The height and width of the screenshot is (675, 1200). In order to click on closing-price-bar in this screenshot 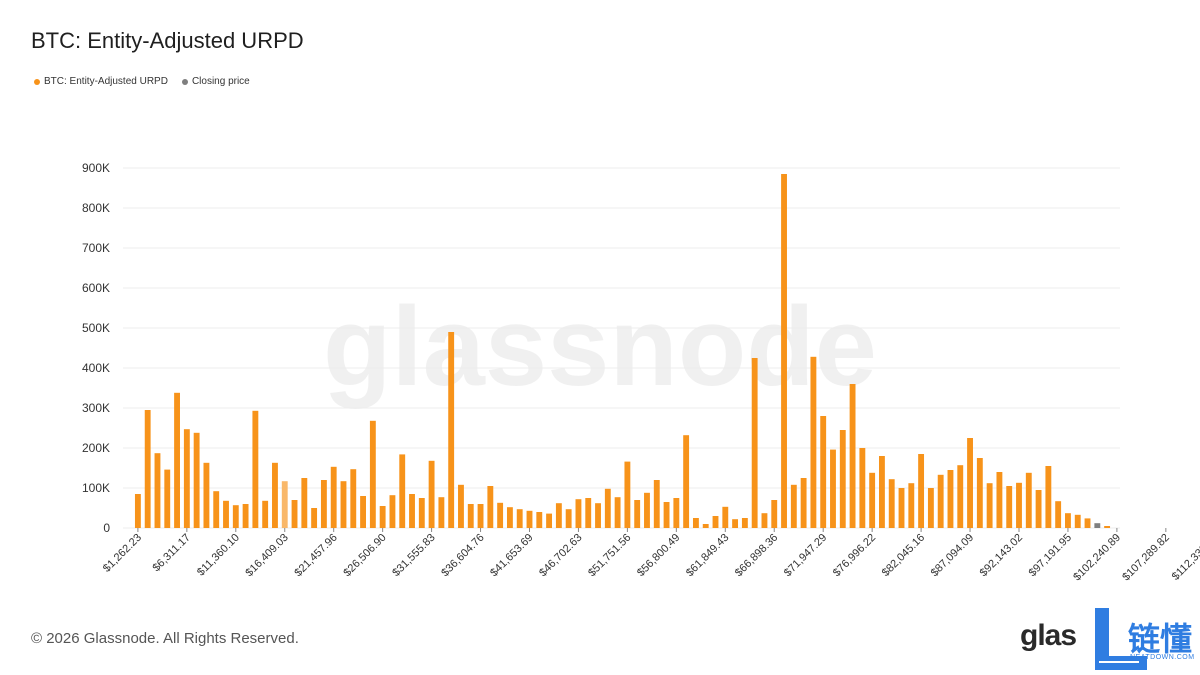, I will do `click(1097, 525)`.